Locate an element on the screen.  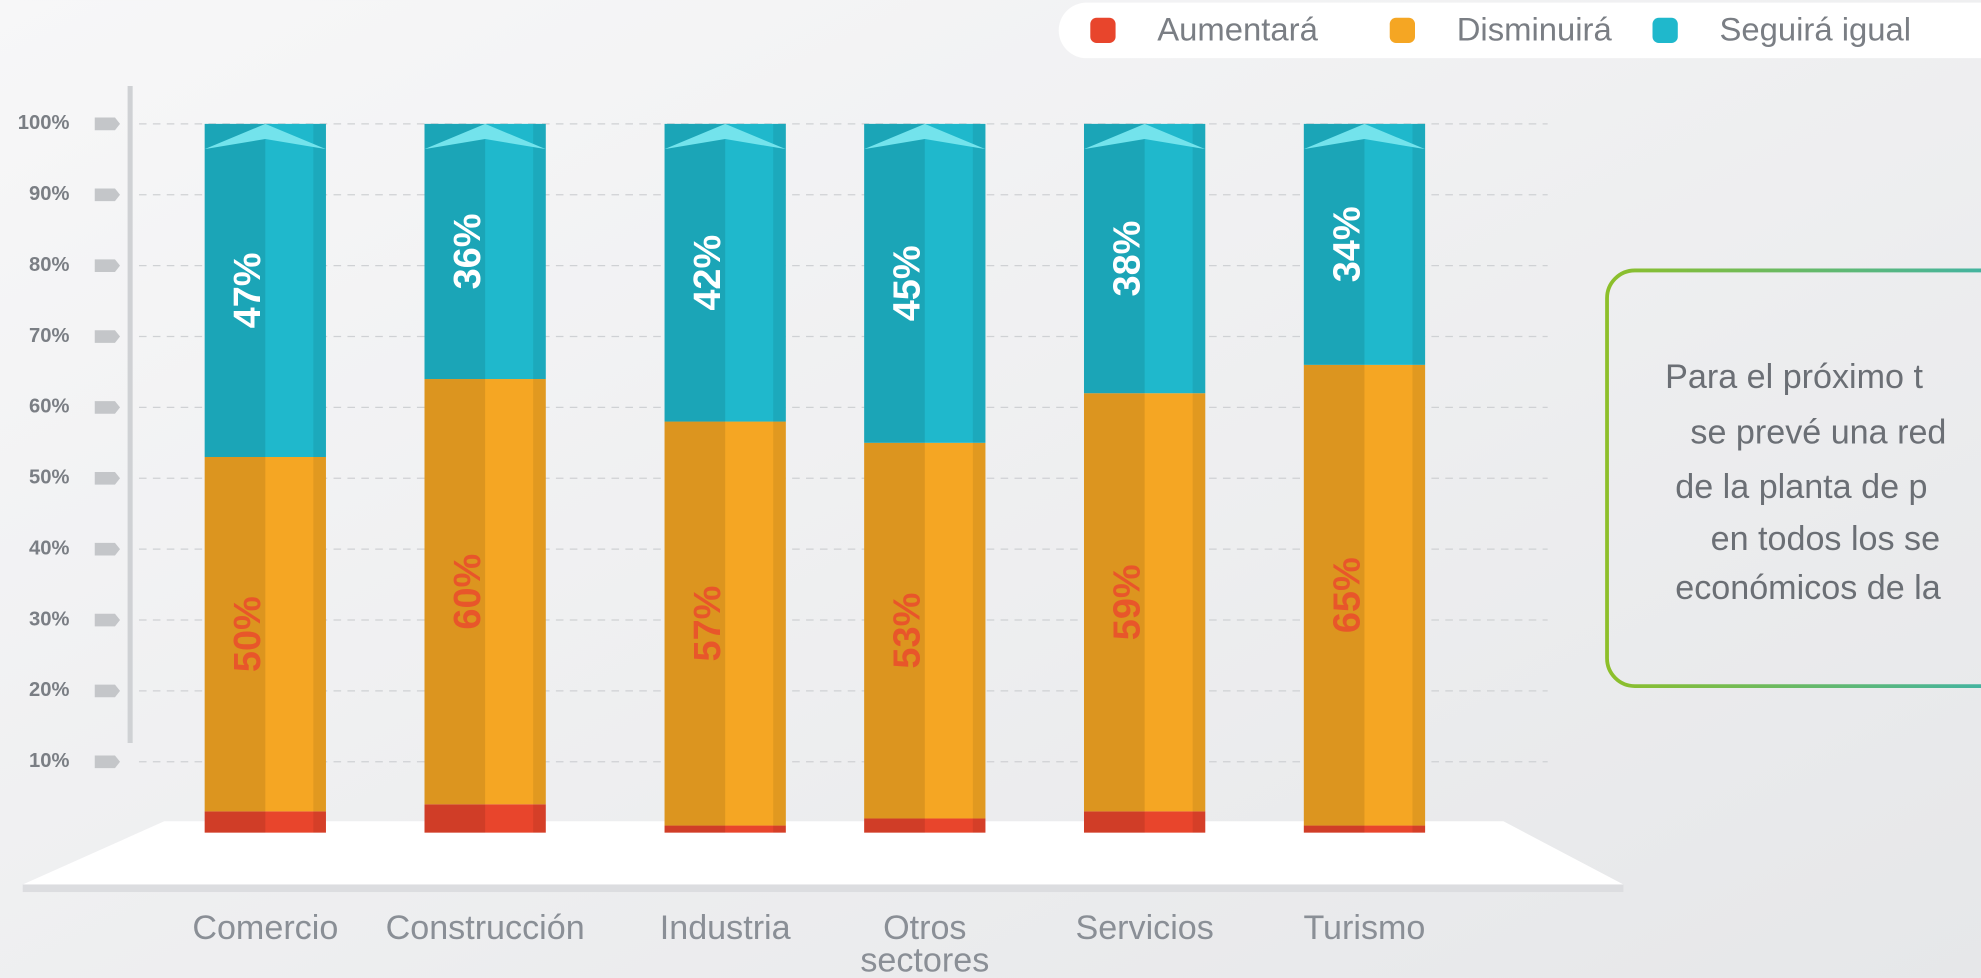
value-label: 65% is located at coordinates (1347, 595).